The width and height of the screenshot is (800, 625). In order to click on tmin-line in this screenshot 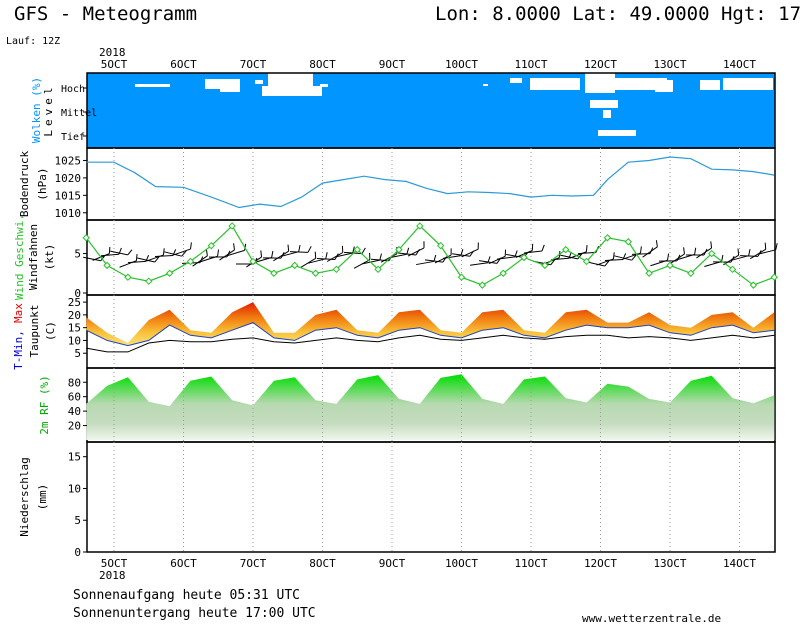, I will do `click(430, 334)`.